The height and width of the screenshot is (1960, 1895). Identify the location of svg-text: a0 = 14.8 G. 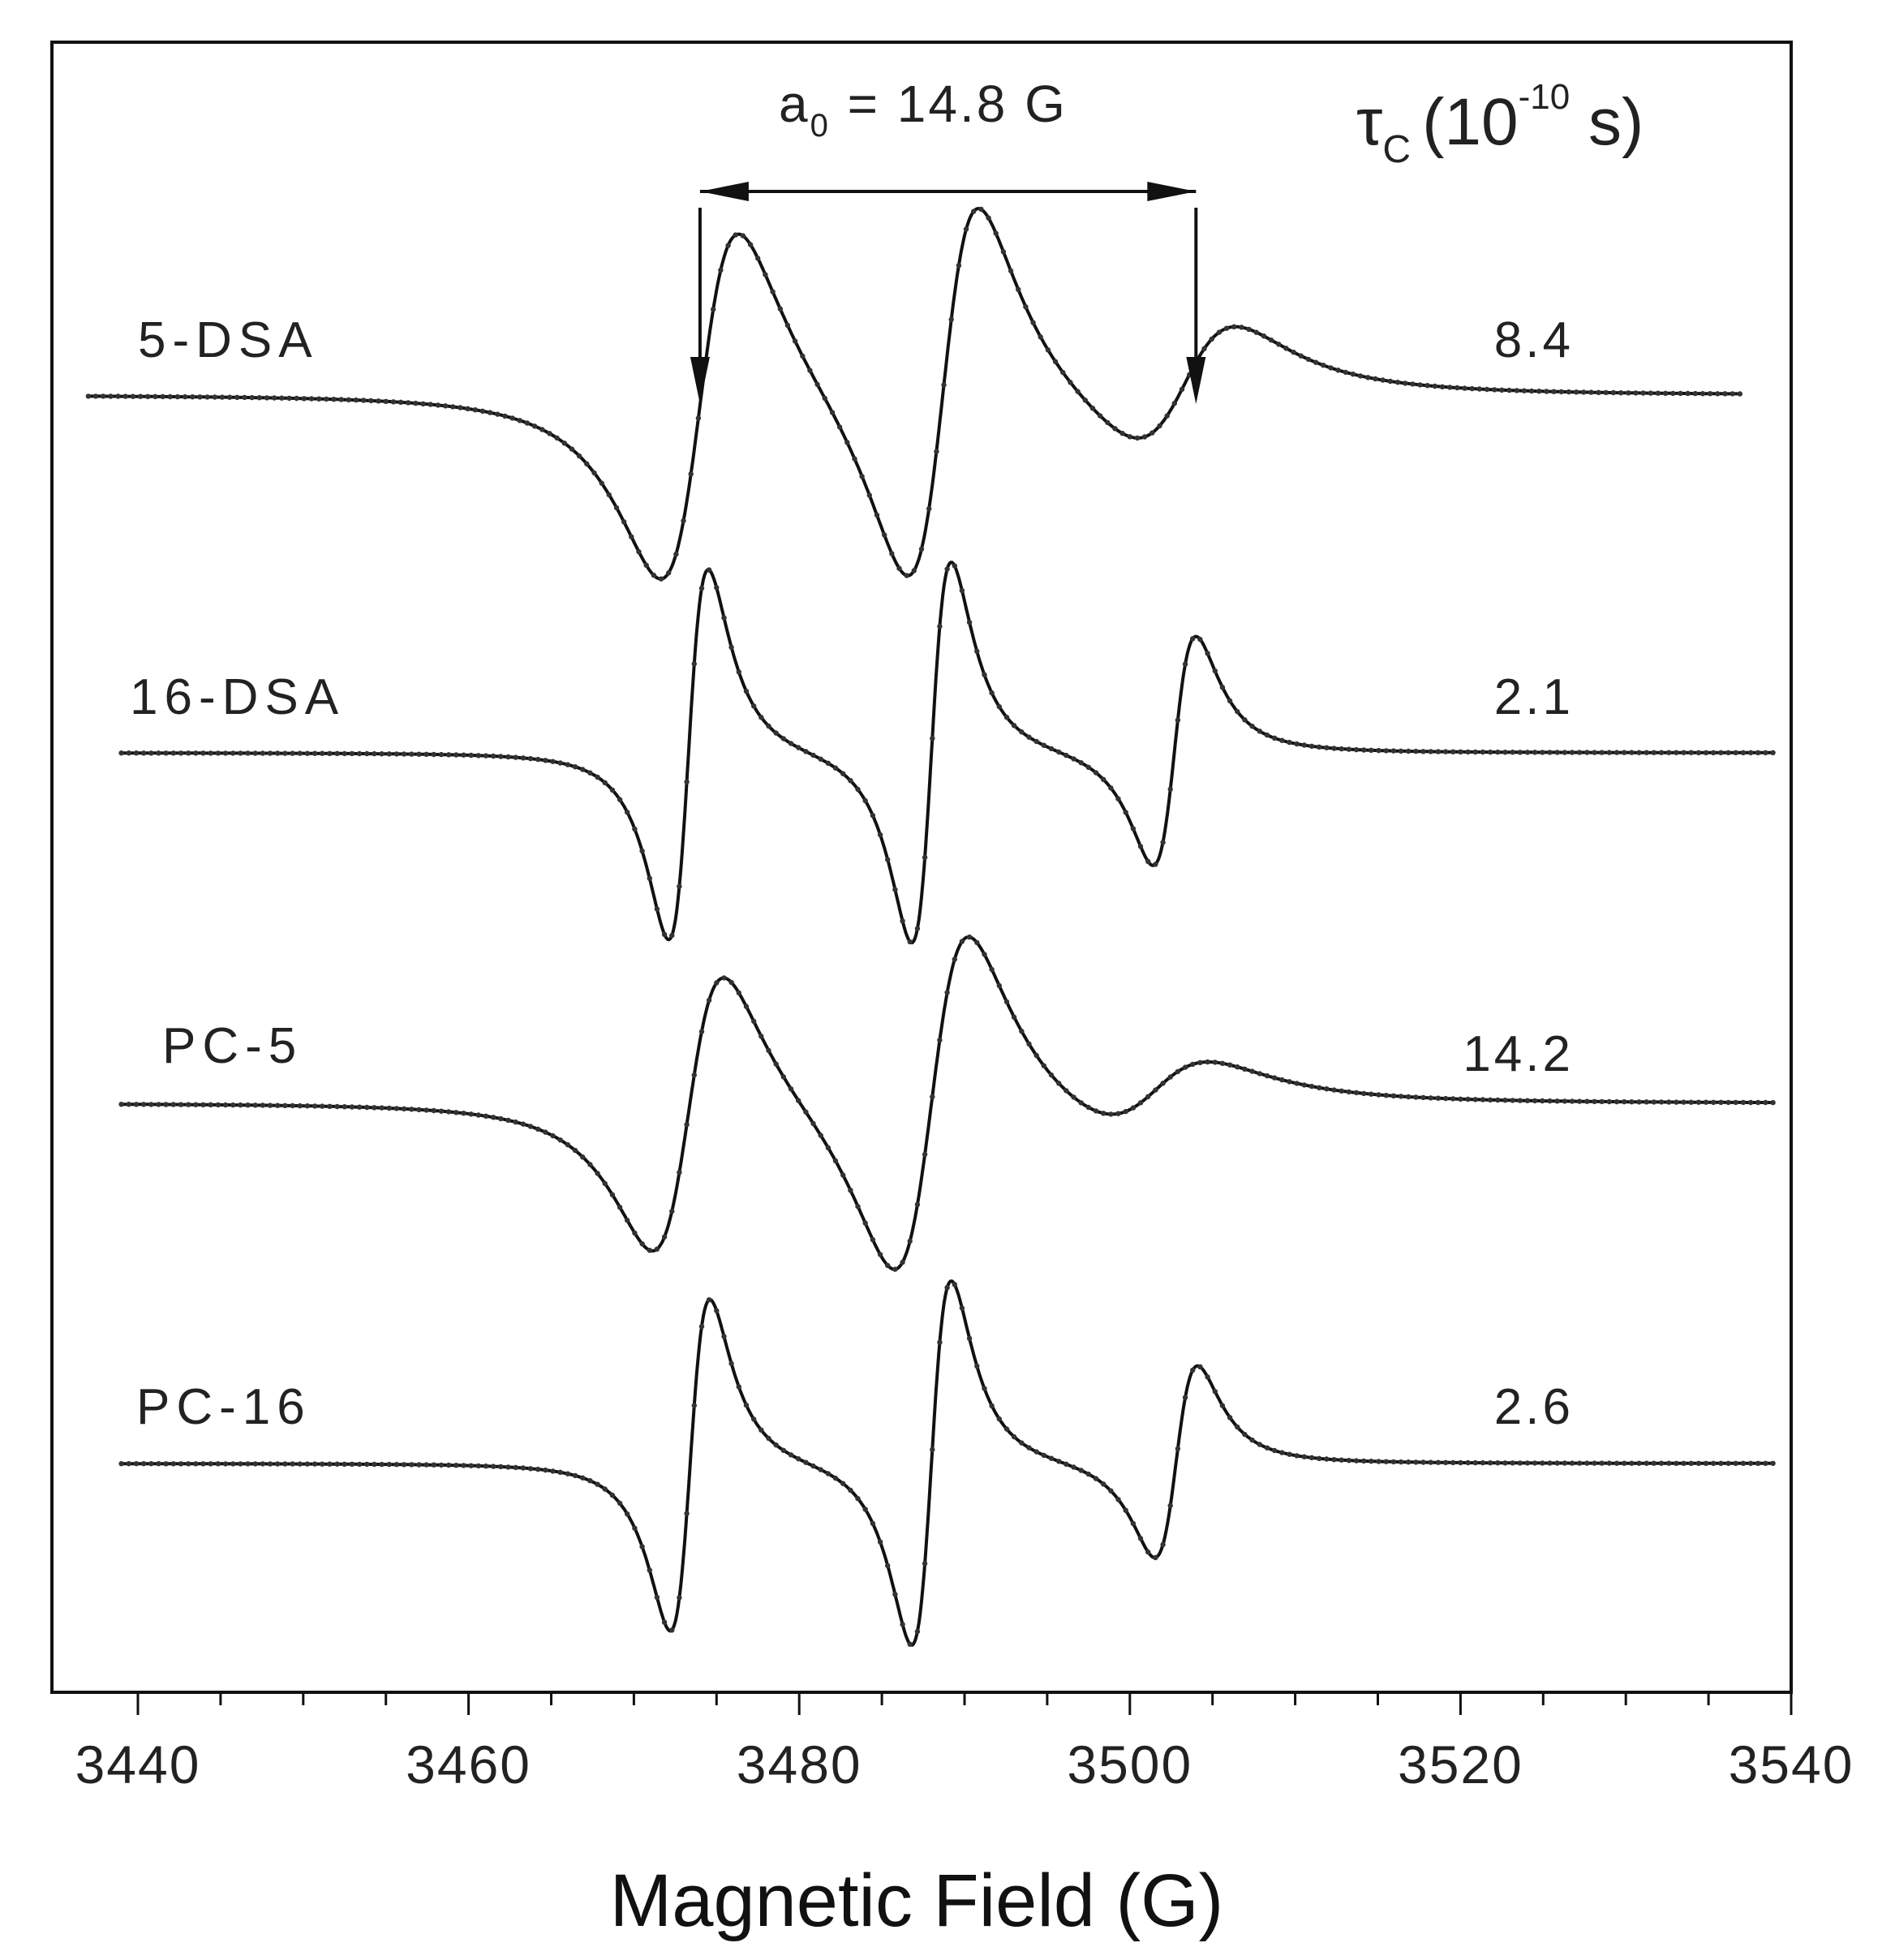
(924, 109).